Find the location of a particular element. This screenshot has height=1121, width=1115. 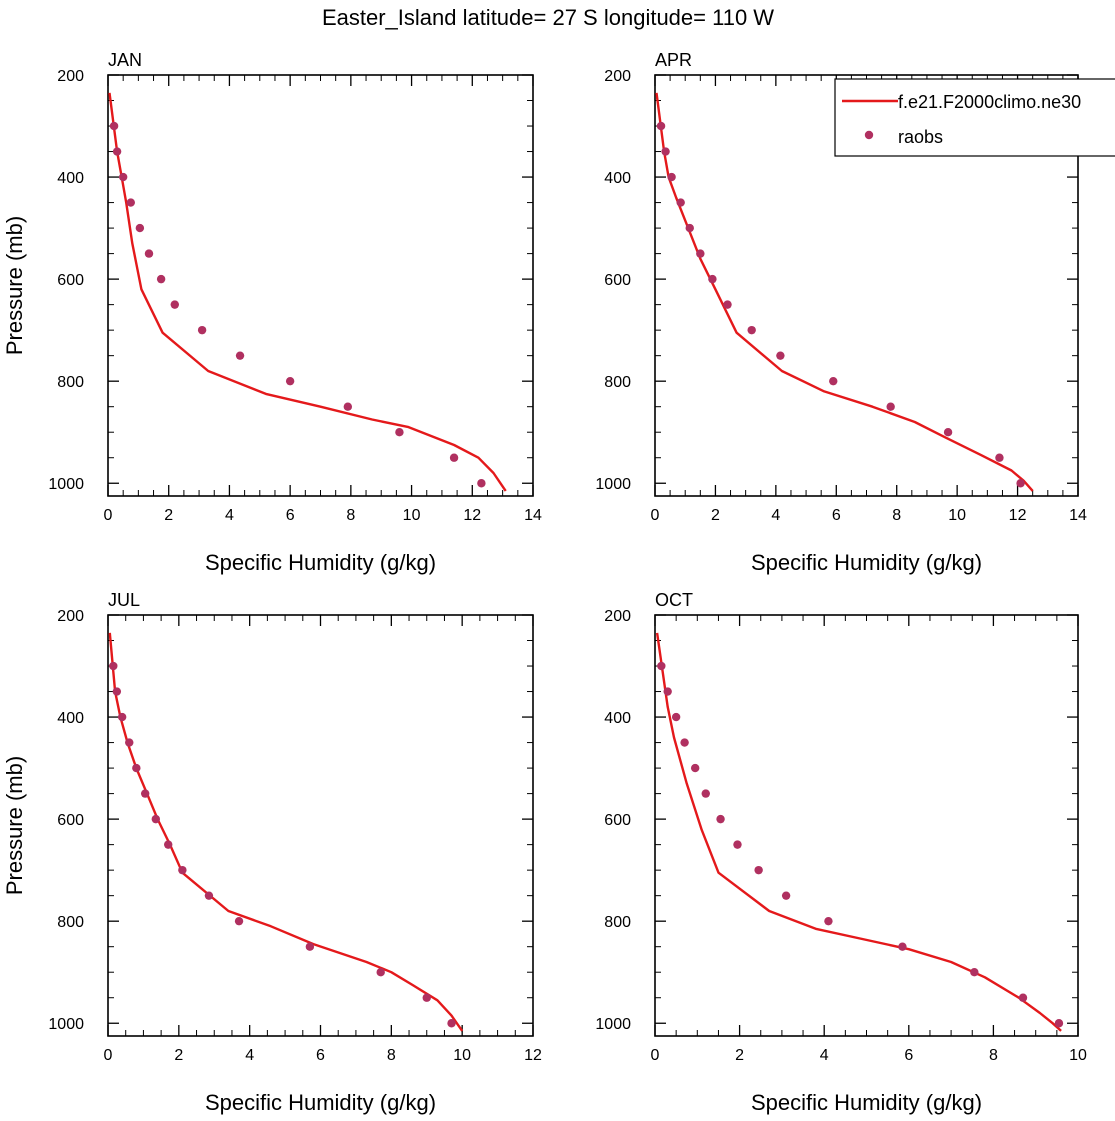

panel-label: JUL is located at coordinates (124, 600).